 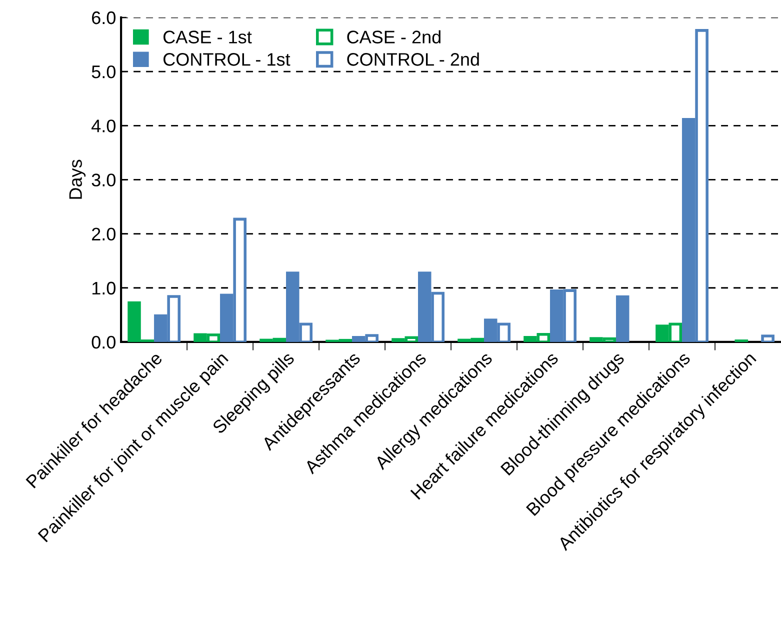 I want to click on y-tick-label: 0.0, so click(x=104, y=342).